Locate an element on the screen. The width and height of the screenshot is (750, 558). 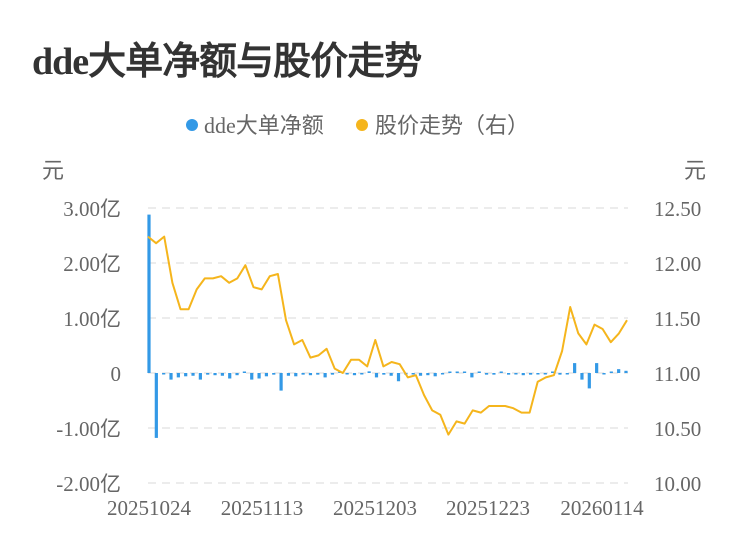
left-axis-unit: 元 is located at coordinates (53, 170).